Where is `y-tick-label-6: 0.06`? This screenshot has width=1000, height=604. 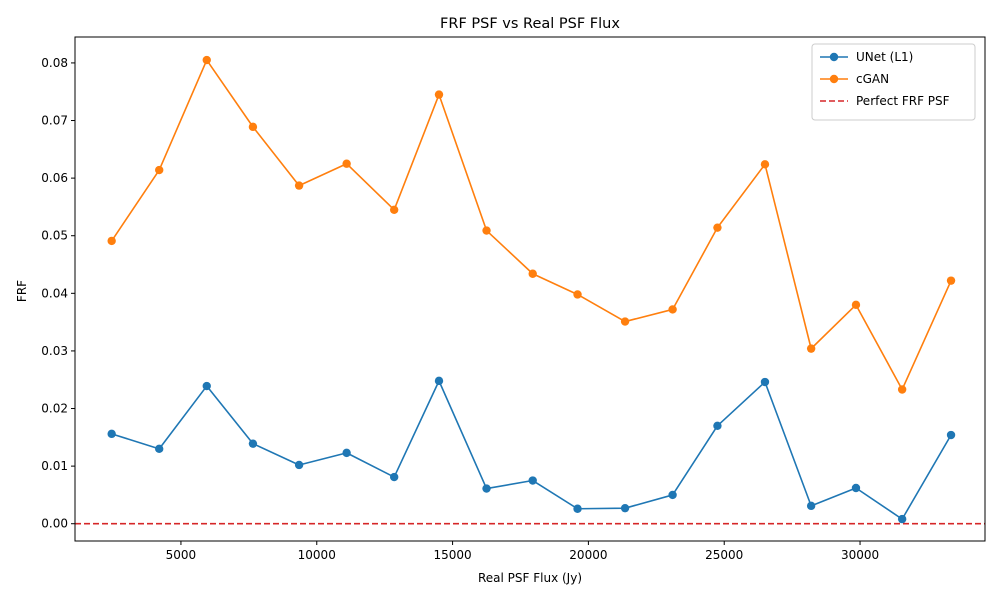 y-tick-label-6: 0.06 is located at coordinates (54, 178).